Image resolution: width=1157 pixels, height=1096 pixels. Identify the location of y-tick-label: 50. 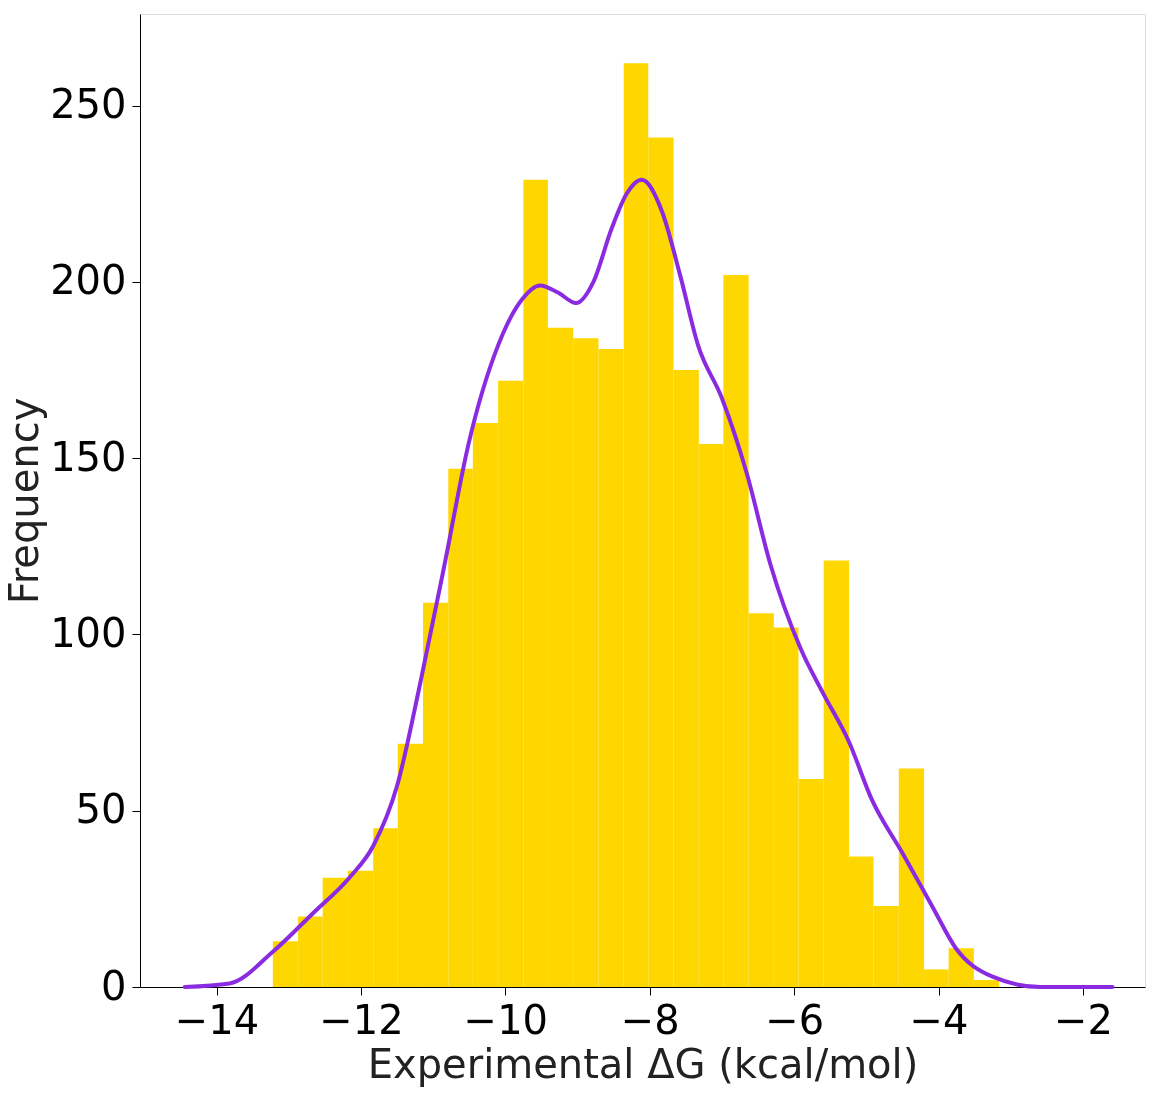
(101, 809).